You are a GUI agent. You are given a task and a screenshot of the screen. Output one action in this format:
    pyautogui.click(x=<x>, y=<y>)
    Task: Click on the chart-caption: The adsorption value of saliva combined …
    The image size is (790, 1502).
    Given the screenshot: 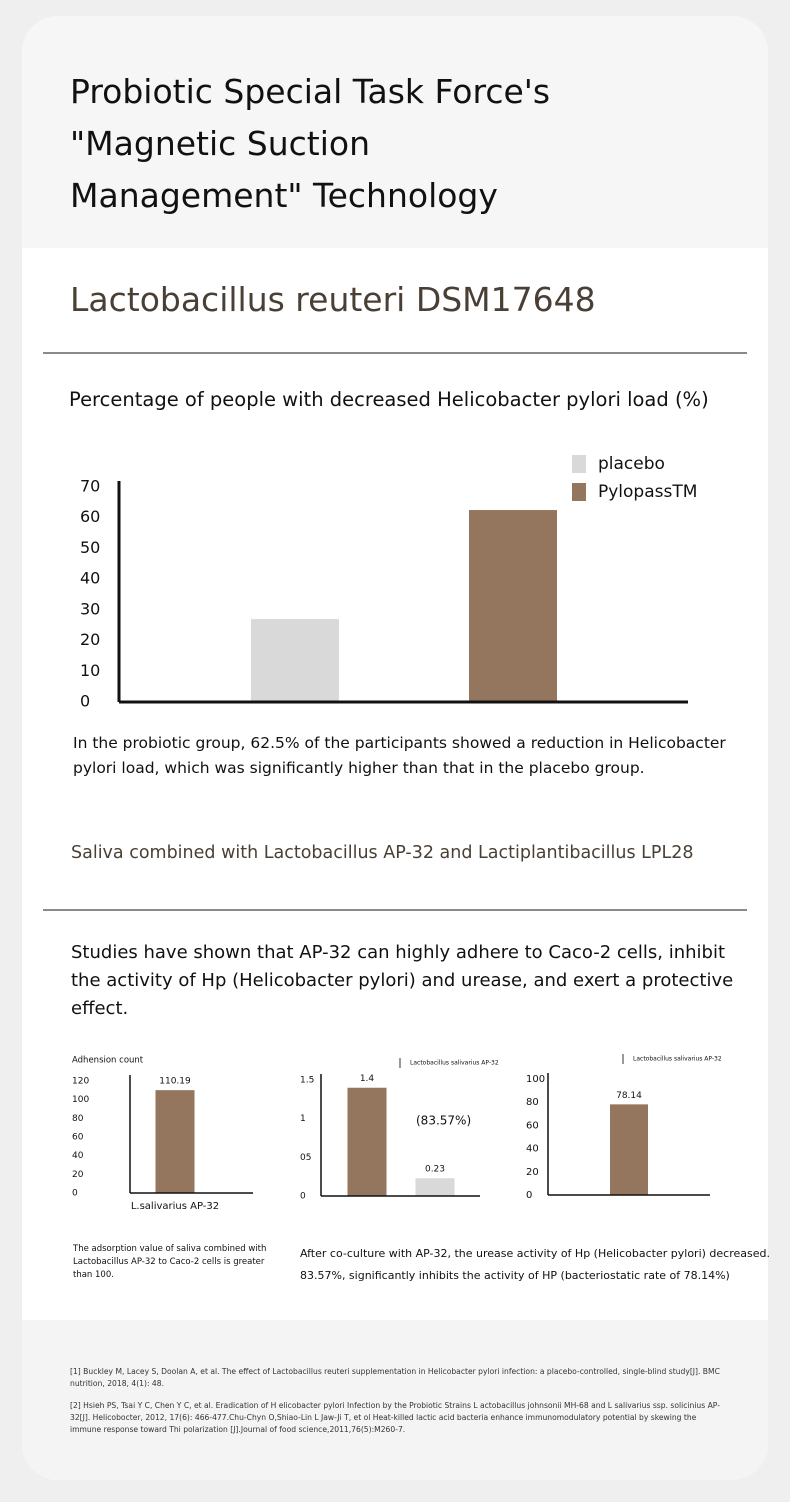 What is the action you would take?
    pyautogui.click(x=170, y=1262)
    